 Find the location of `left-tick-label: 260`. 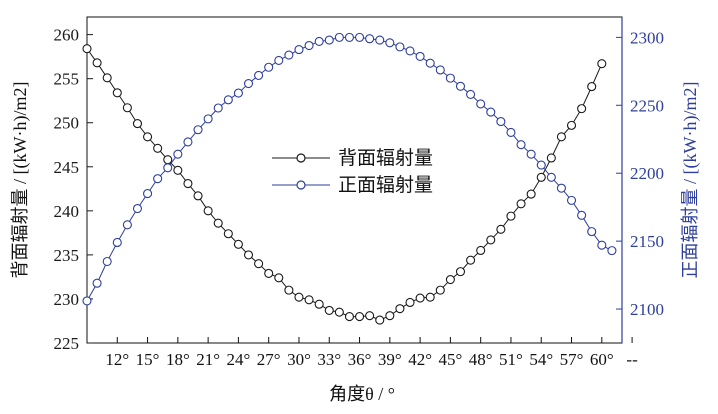

left-tick-label: 260 is located at coordinates (67, 35).